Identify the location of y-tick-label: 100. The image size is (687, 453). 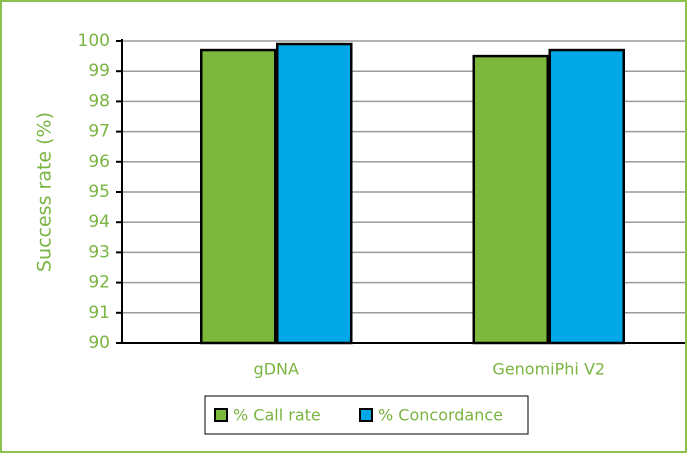
(94, 41).